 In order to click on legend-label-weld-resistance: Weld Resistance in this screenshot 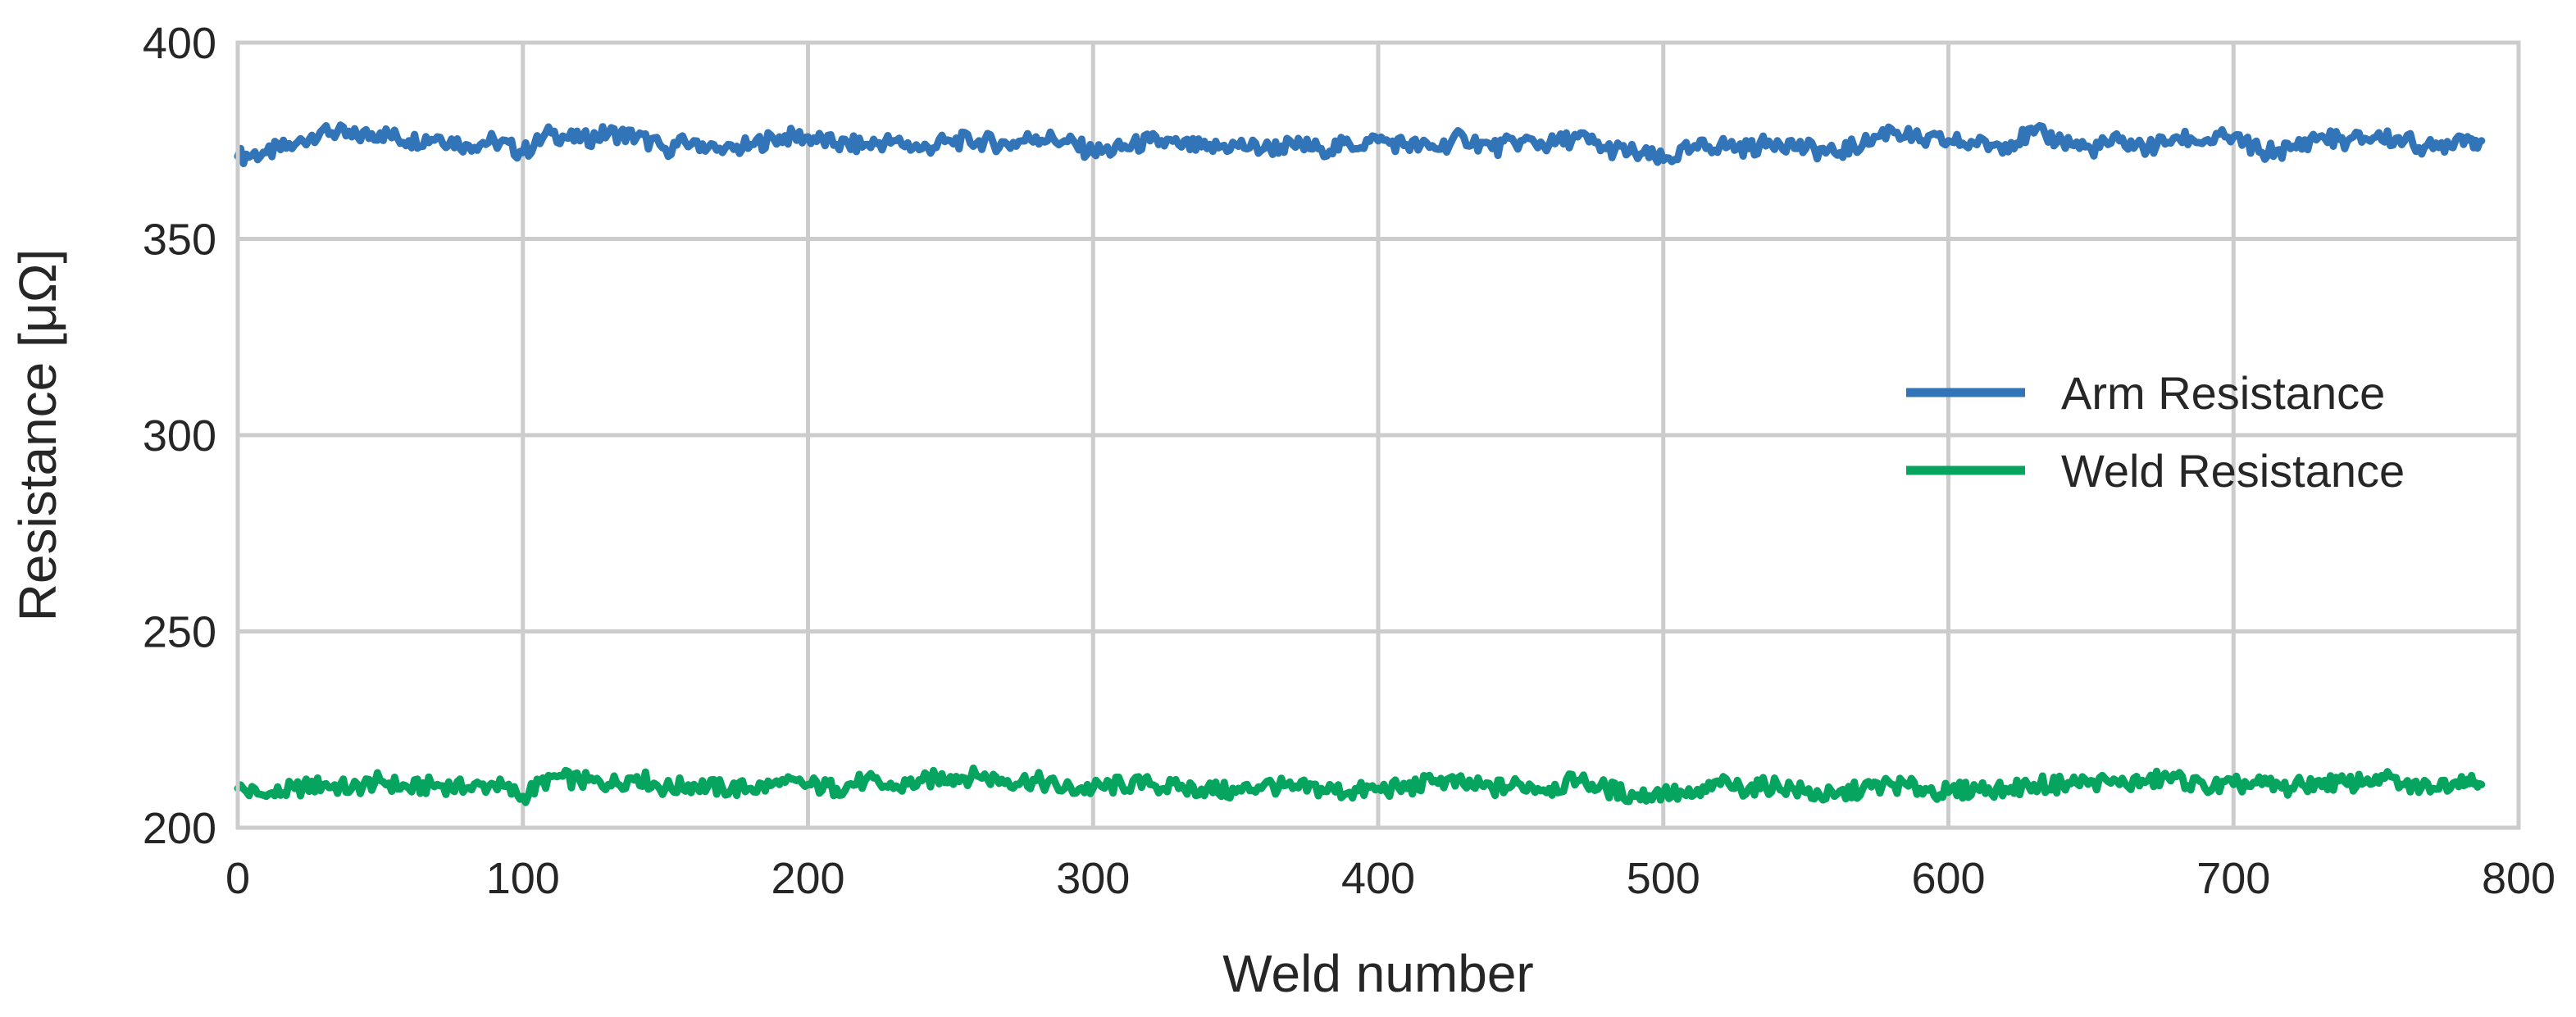, I will do `click(2233, 471)`.